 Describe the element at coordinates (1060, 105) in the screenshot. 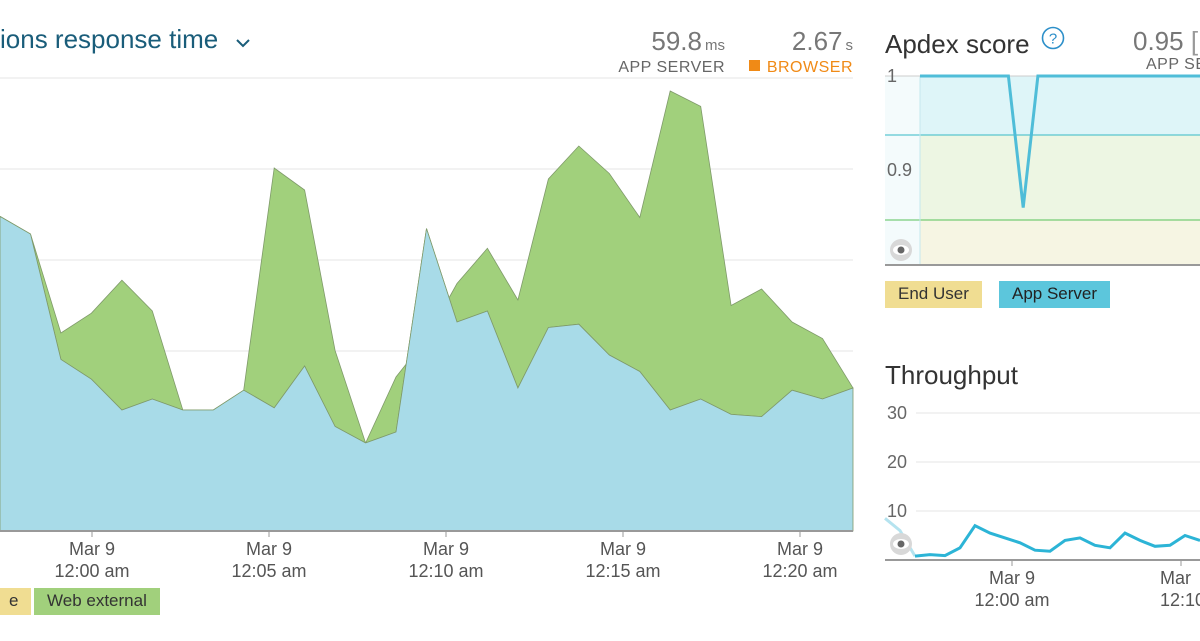

I see `apdex-excellent-band` at that location.